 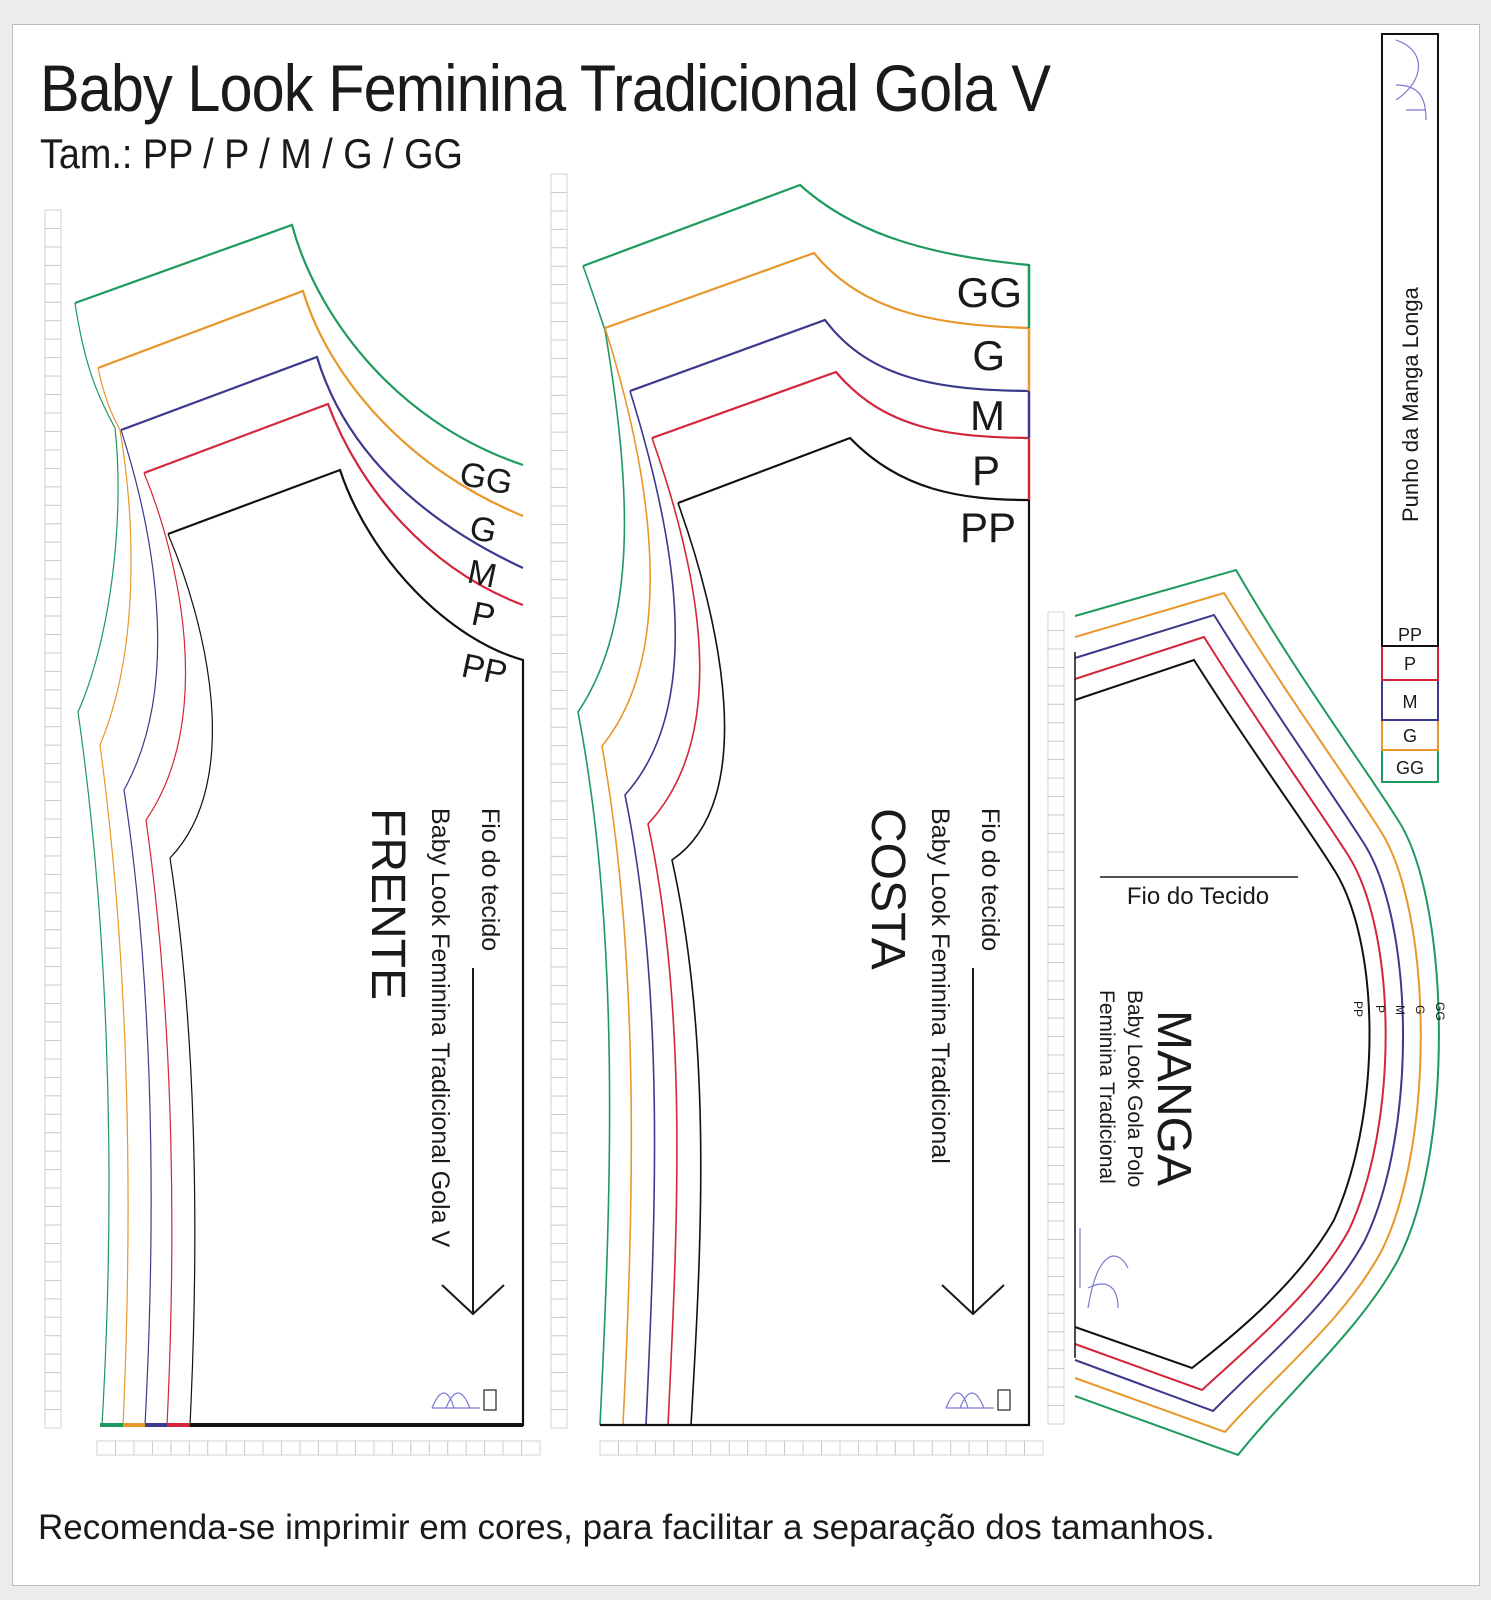 I want to click on sleeve-pattern-name-2: Feminina Tradicional, so click(x=1106, y=1087).